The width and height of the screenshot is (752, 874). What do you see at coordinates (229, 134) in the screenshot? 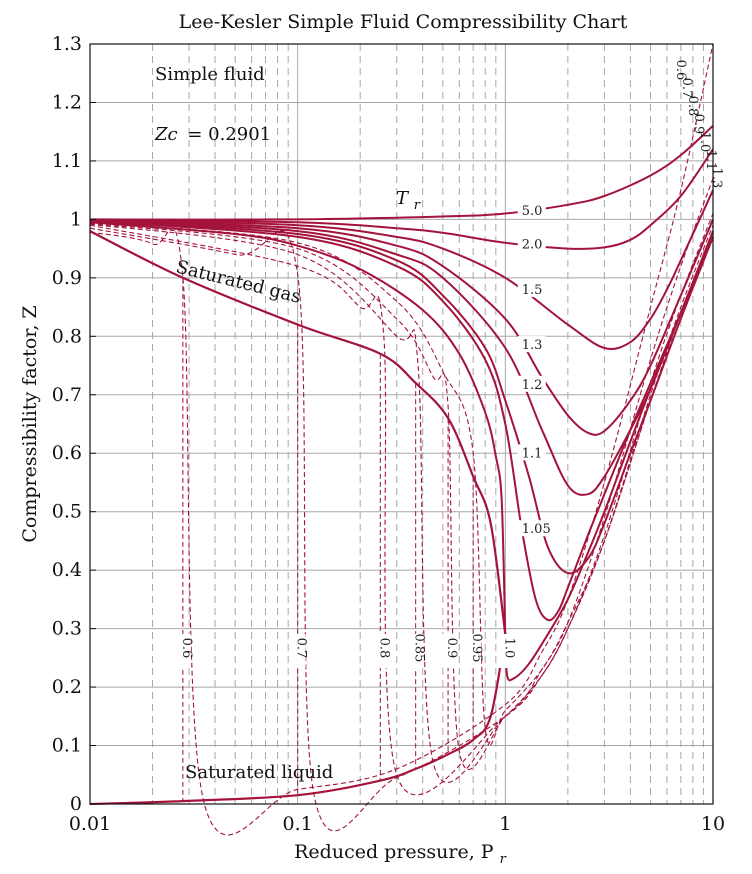
I see `zc-value: = 0.2901` at bounding box center [229, 134].